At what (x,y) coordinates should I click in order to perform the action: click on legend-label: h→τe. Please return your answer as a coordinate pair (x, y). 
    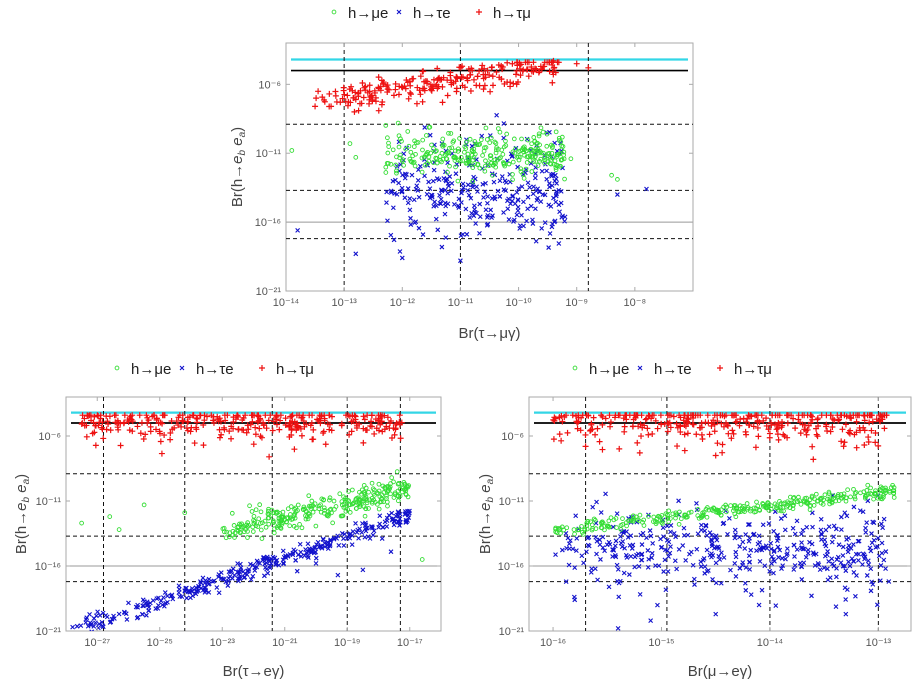
    Looking at the image, I should click on (215, 369).